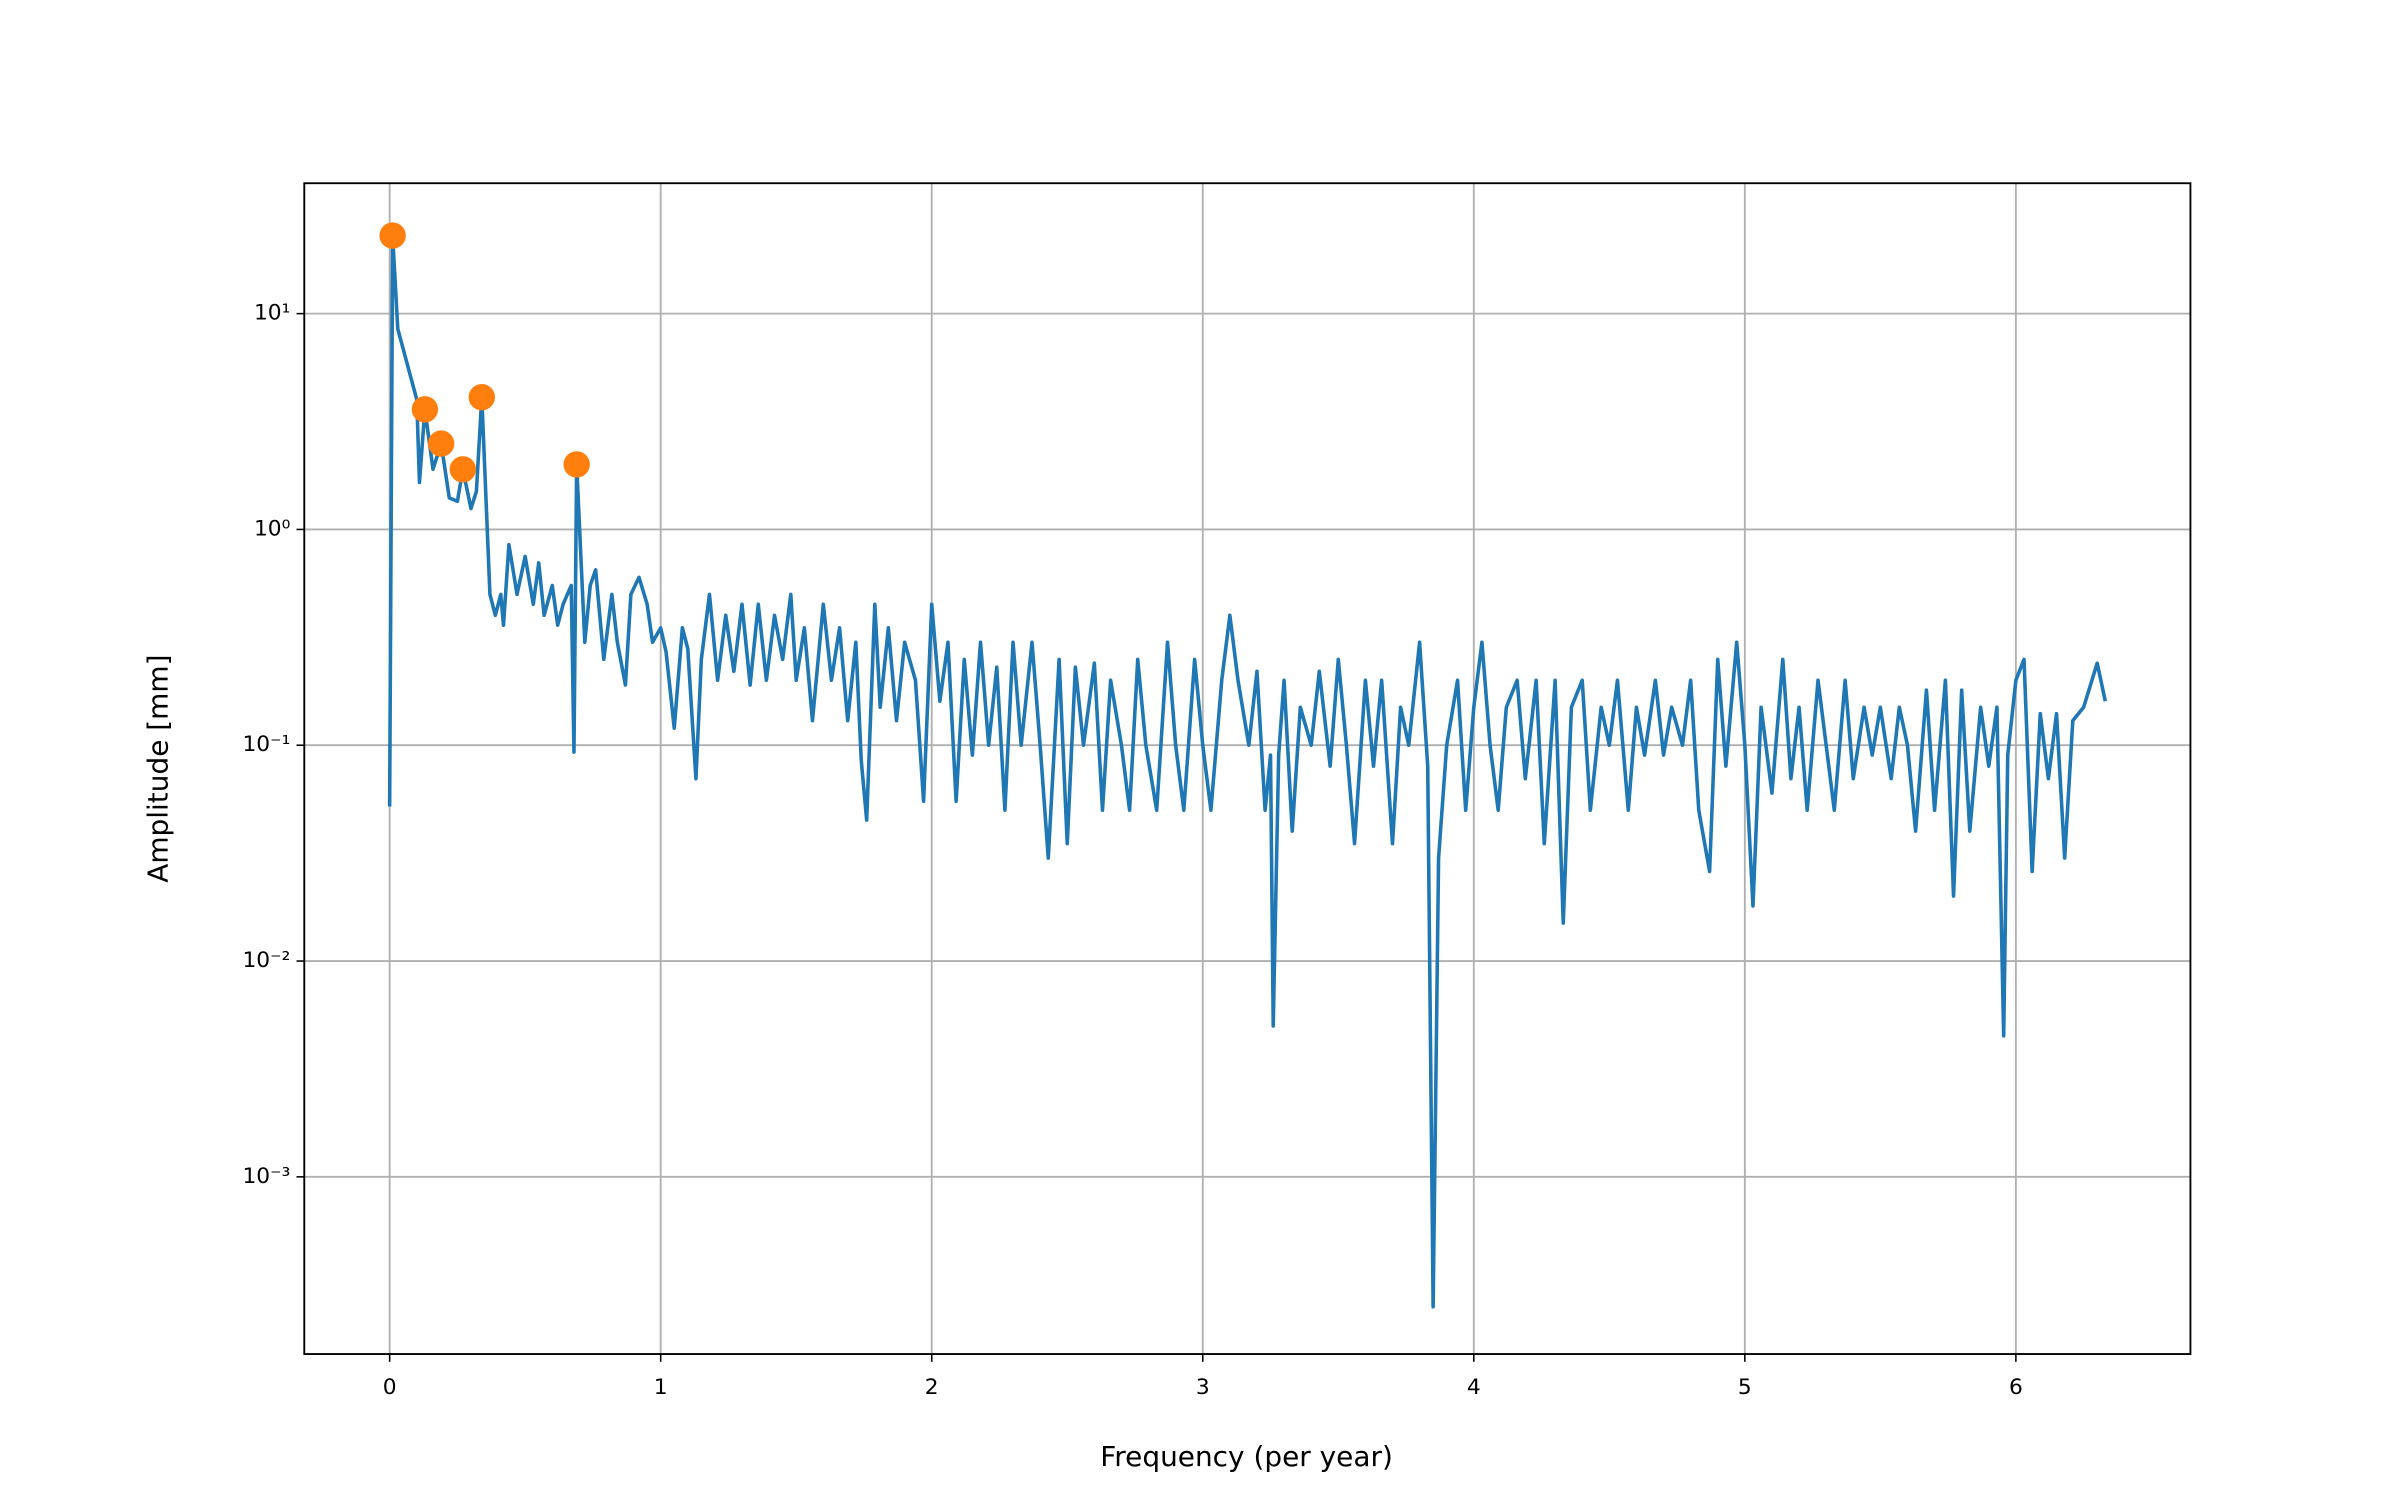 Image resolution: width=2400 pixels, height=1500 pixels. I want to click on y-tick-label: 10⁻², so click(266, 960).